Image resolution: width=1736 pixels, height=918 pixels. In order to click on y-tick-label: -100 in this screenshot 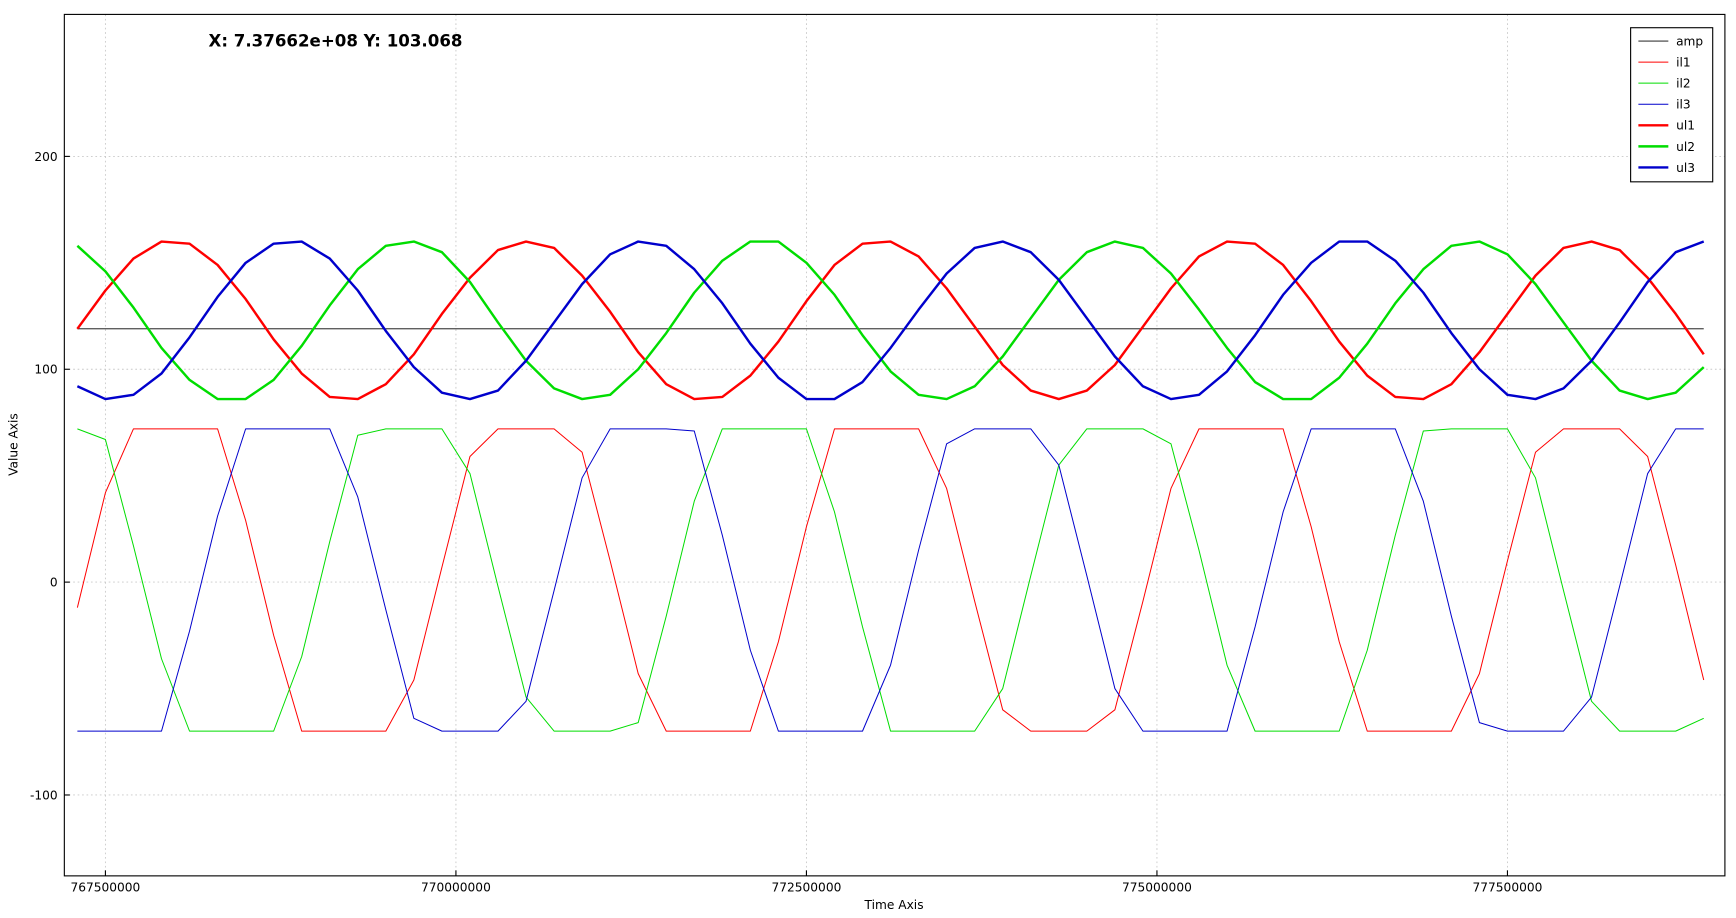, I will do `click(44, 795)`.